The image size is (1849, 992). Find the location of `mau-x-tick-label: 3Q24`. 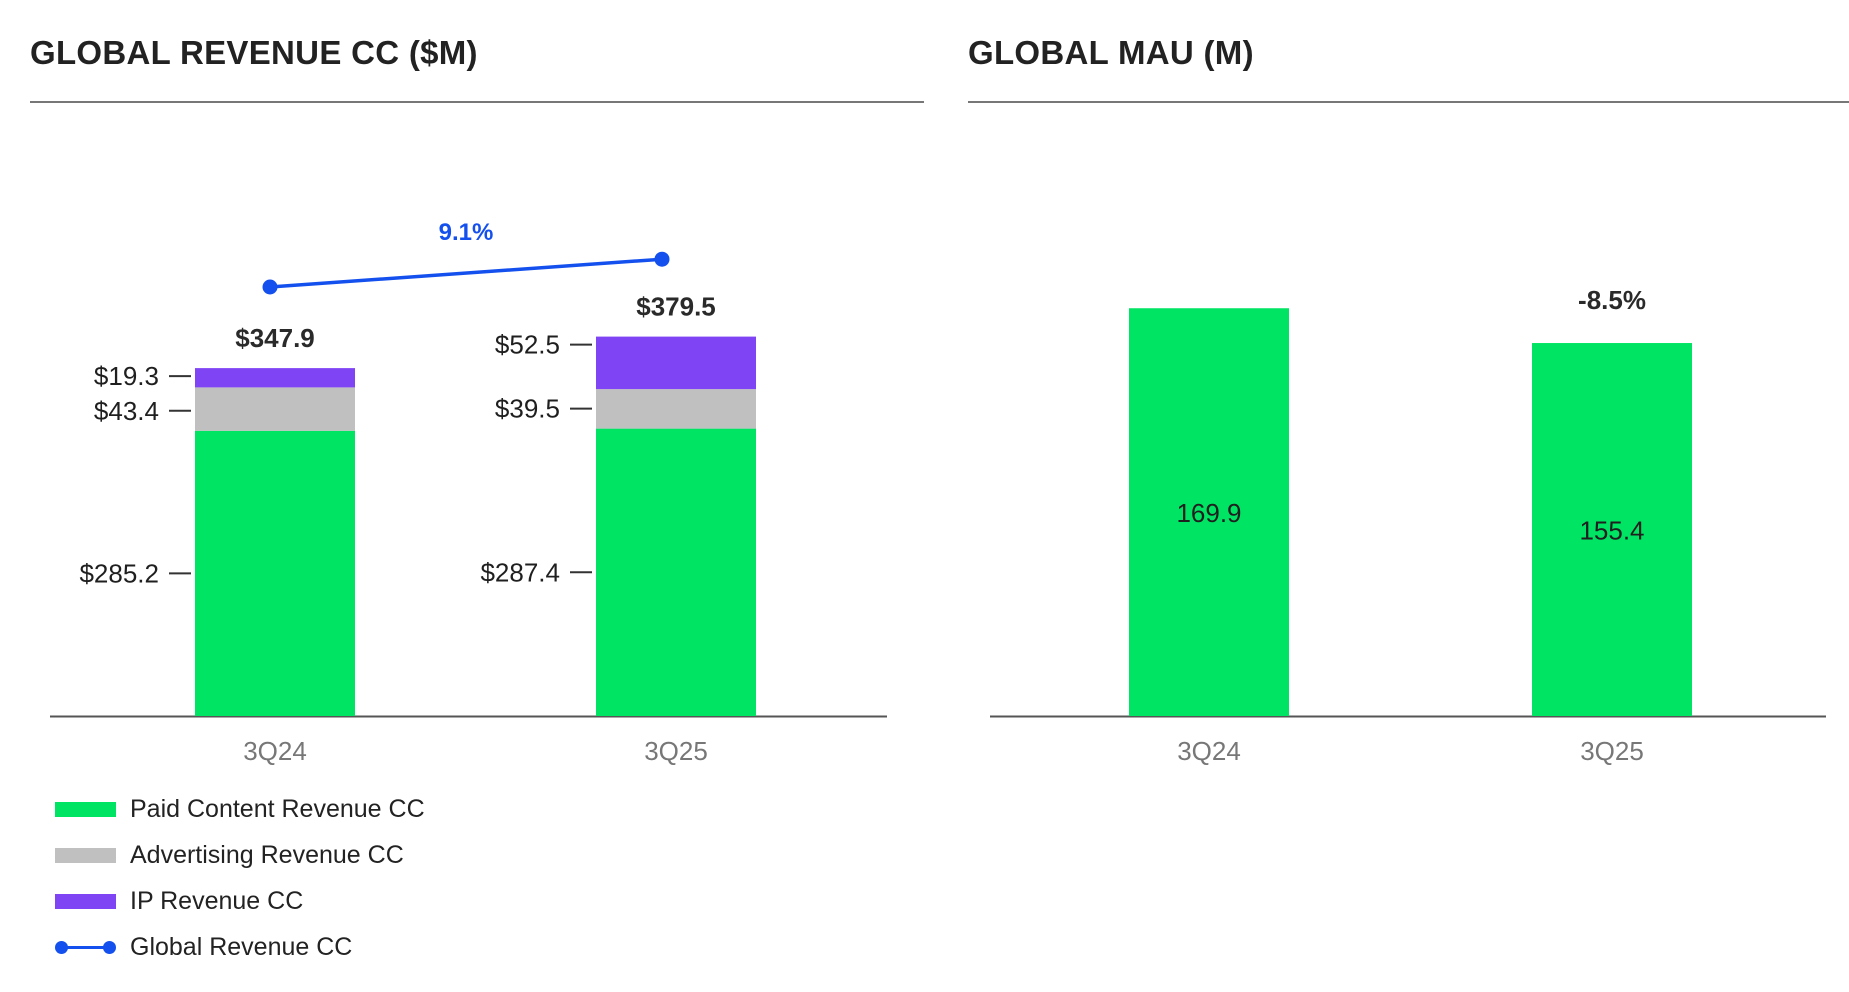

mau-x-tick-label: 3Q24 is located at coordinates (1209, 751).